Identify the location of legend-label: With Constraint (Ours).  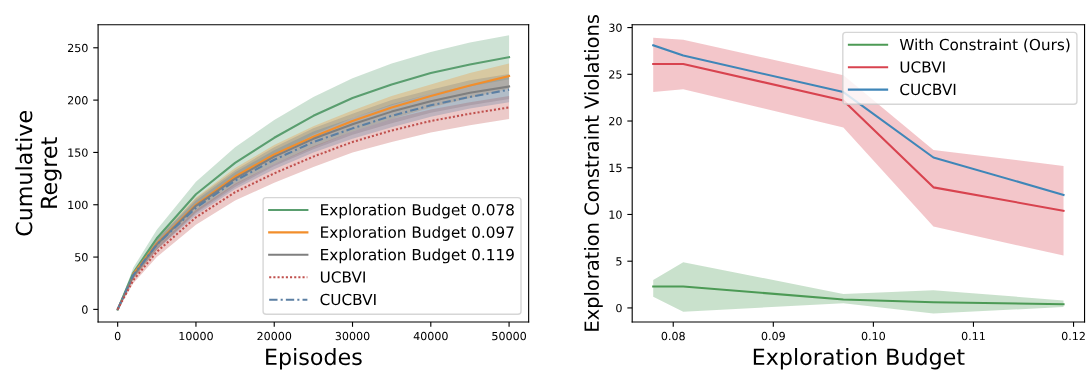
(984, 45).